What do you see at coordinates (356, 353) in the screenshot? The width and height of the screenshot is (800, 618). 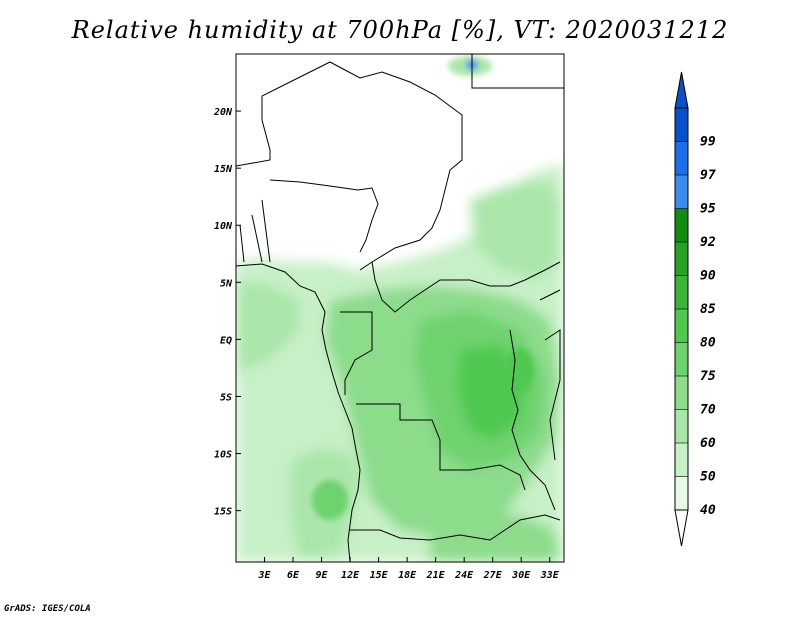 I see `border-congo-west` at bounding box center [356, 353].